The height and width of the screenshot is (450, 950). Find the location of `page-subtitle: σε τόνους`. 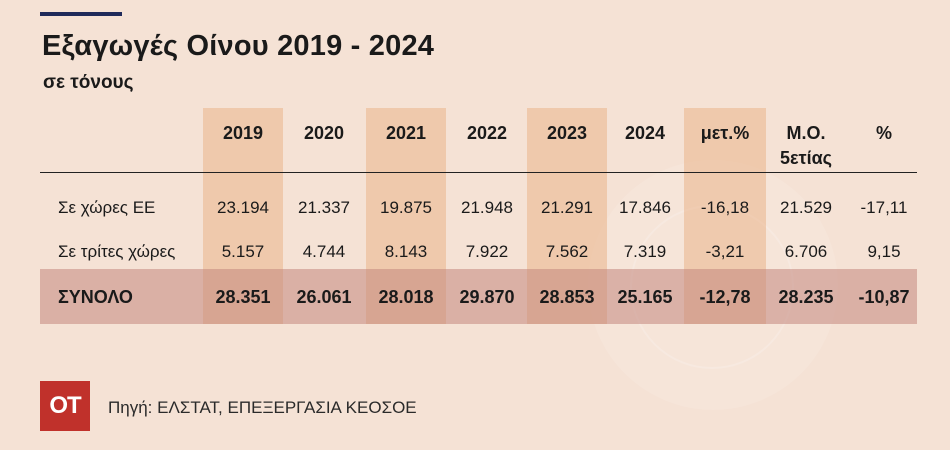

page-subtitle: σε τόνους is located at coordinates (88, 82).